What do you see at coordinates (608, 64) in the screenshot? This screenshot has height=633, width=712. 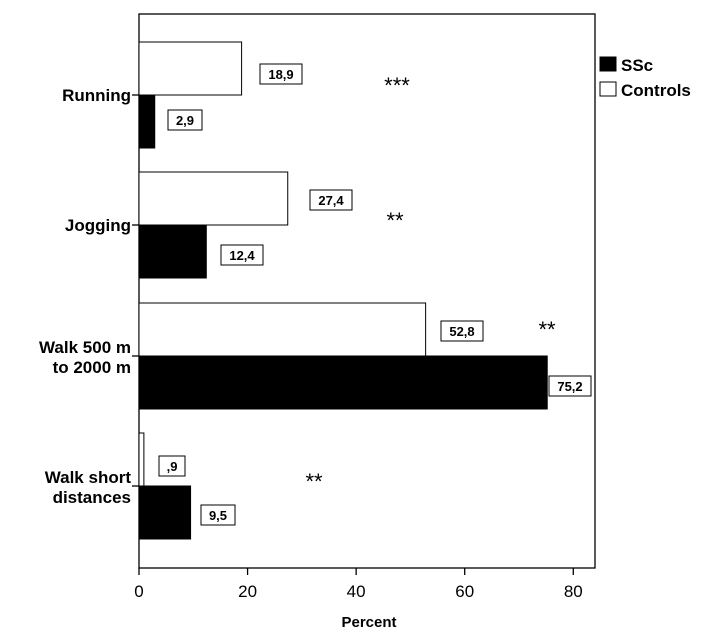 I see `legend-swatch-ssc` at bounding box center [608, 64].